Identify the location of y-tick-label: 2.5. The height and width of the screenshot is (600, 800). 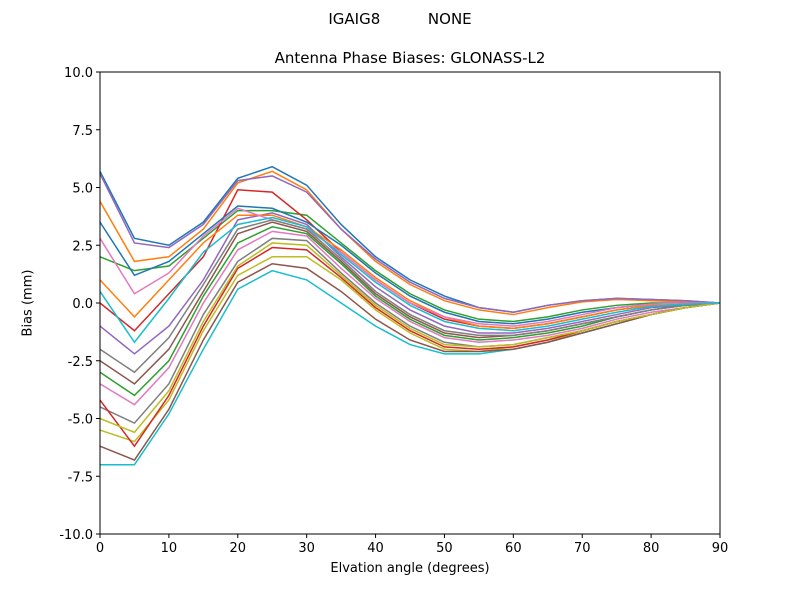
(82, 246).